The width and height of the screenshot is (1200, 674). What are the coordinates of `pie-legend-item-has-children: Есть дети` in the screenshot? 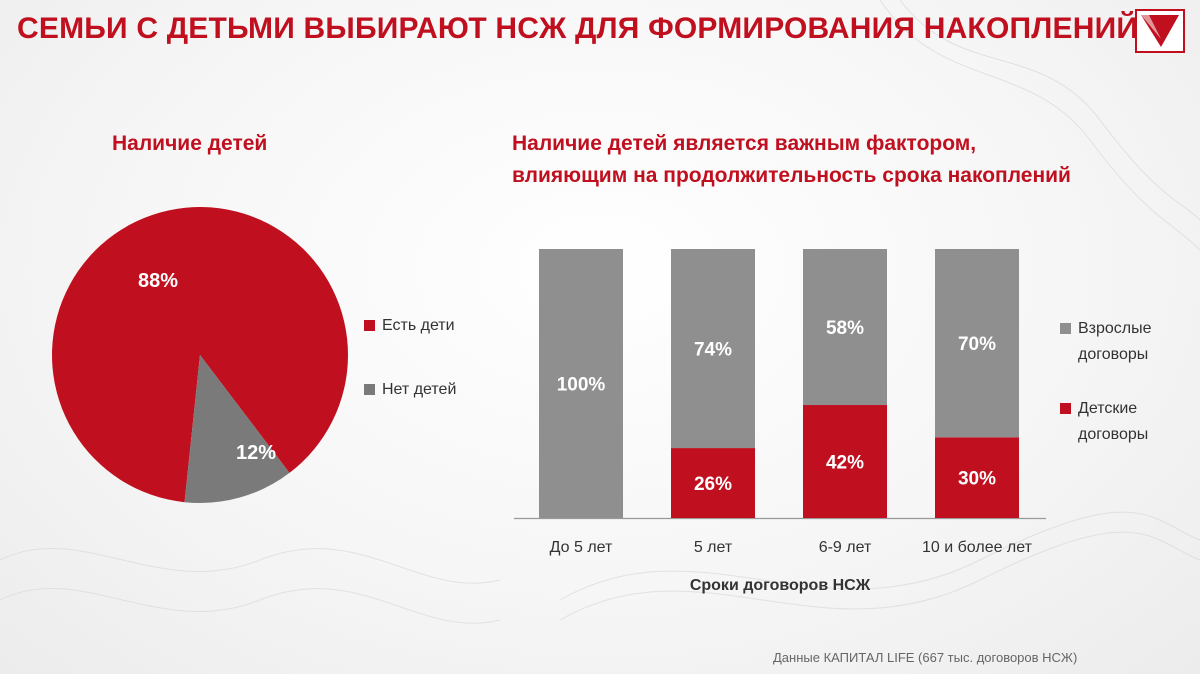 It's located at (409, 326).